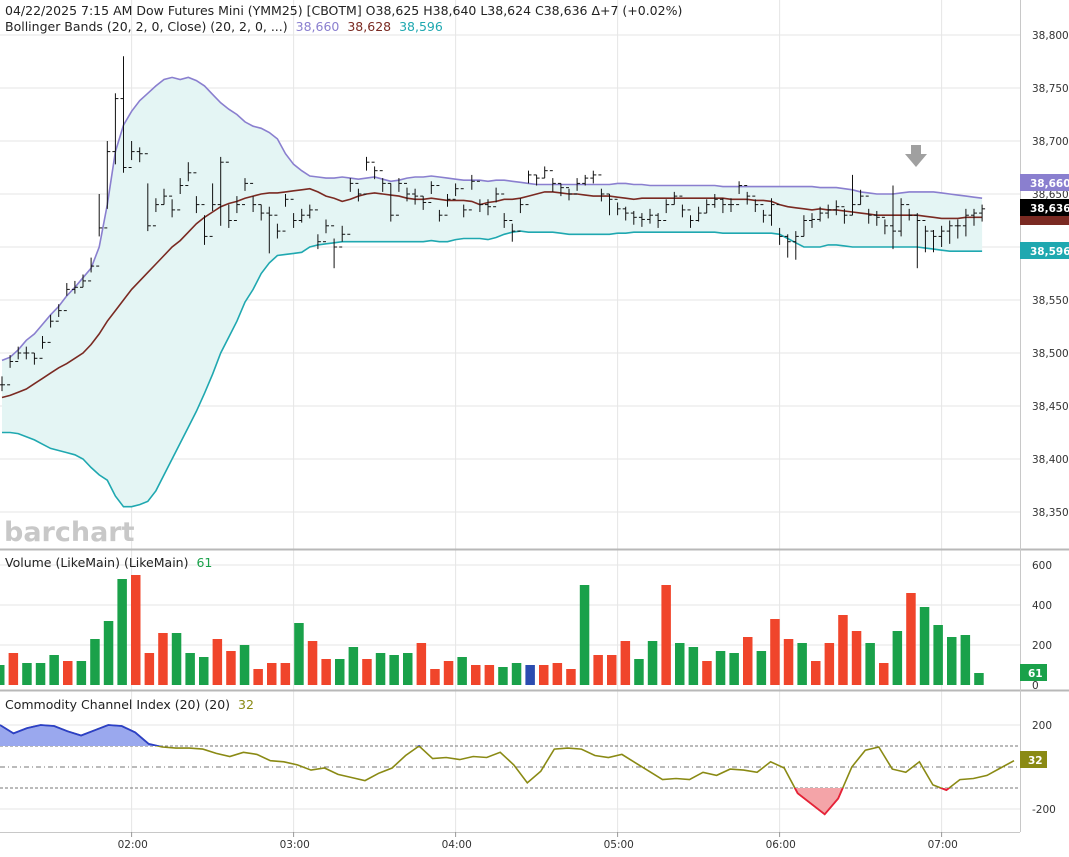  What do you see at coordinates (369, 26) in the screenshot?
I see `bb-middle-value: 38,628` at bounding box center [369, 26].